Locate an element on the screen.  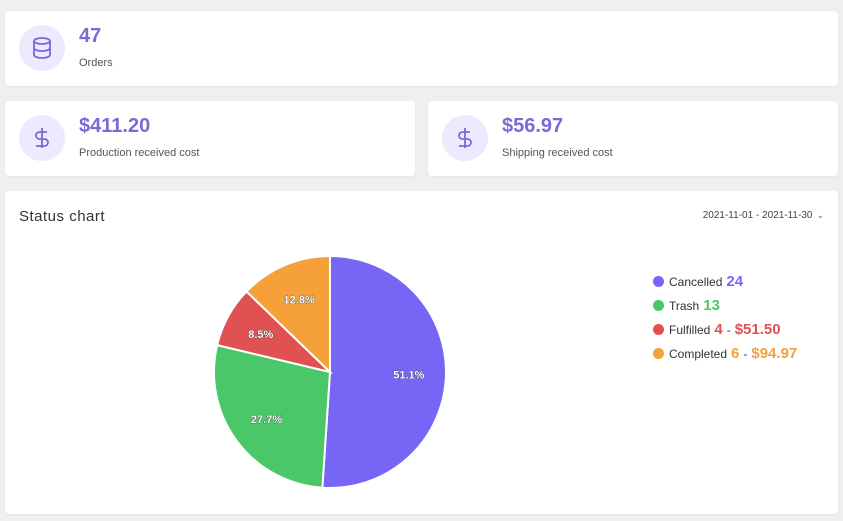
pie-label-fulfilled: 8.5% is located at coordinates (260, 335).